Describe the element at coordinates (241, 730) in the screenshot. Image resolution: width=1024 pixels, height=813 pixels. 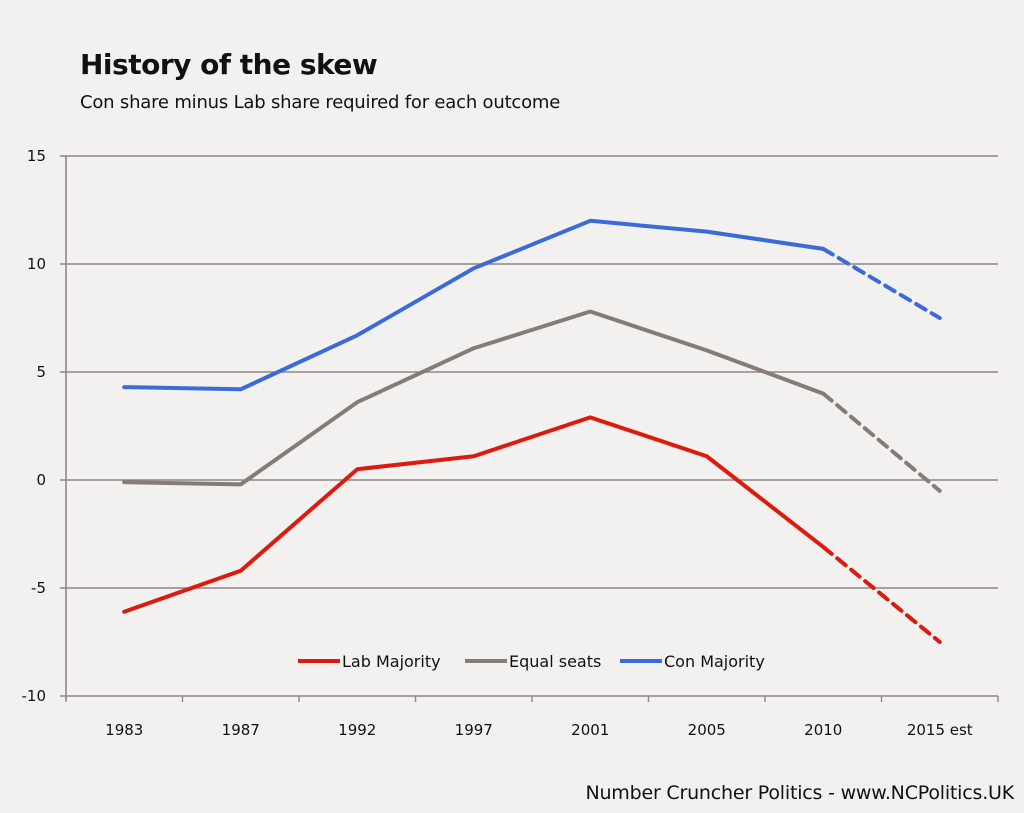
I see `x-tick-label: 1987` at that location.